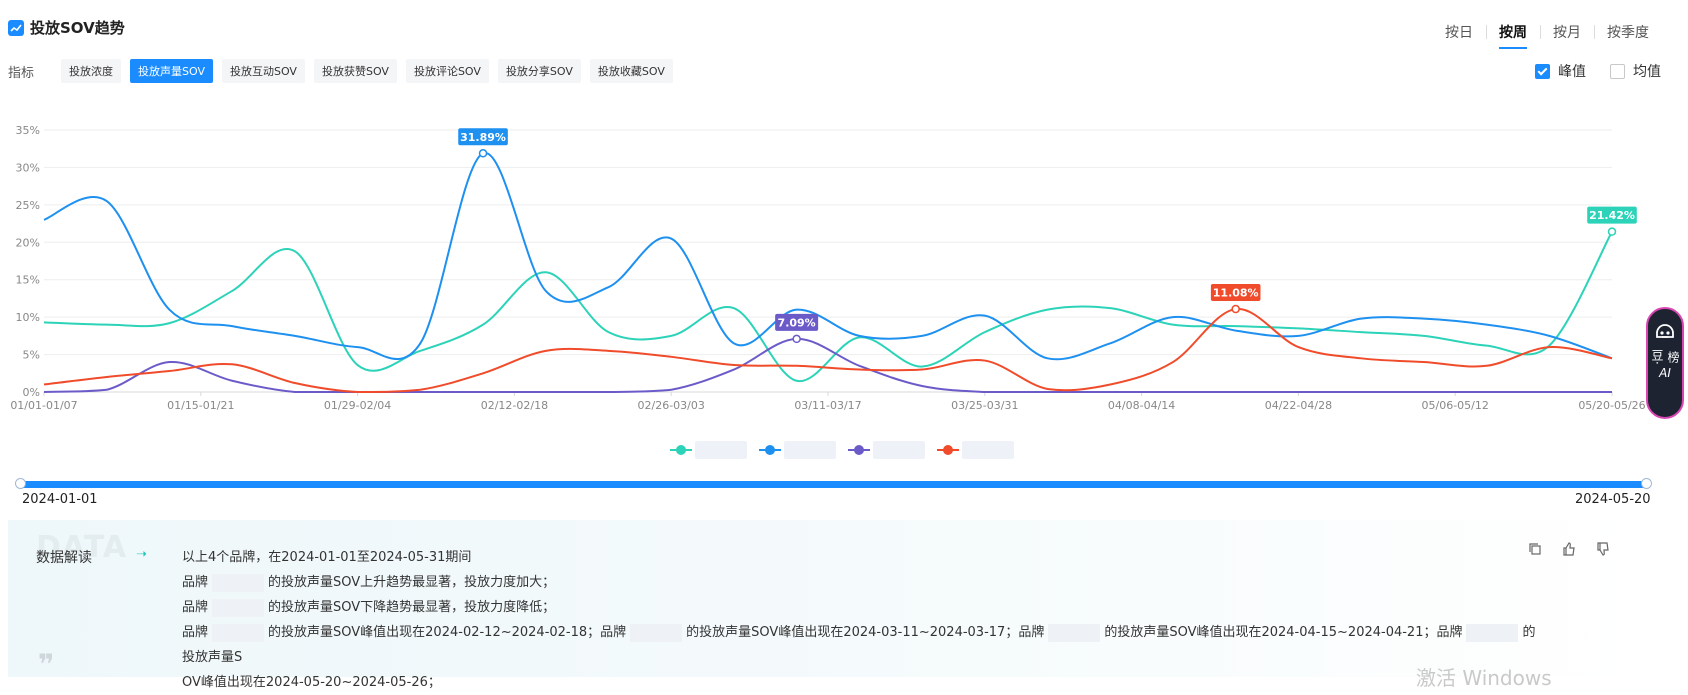  I want to click on thumbs-down-icon, so click(1603, 549).